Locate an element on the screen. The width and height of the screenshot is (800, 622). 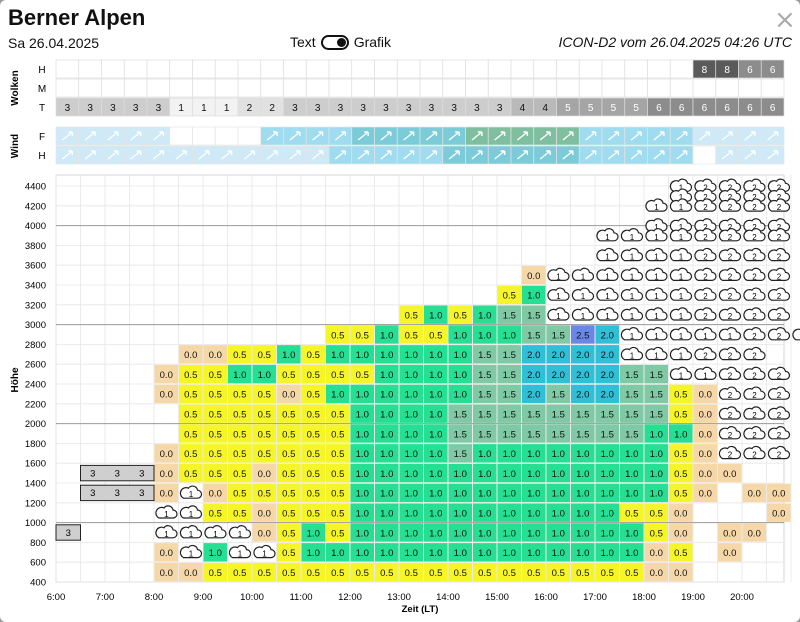
view-toggle: Text Grafik is located at coordinates (340, 42).